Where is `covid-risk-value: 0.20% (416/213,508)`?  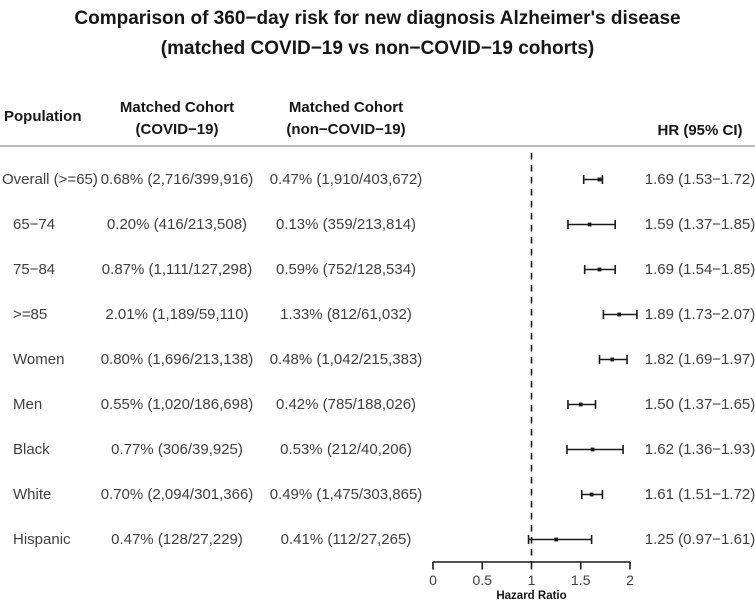
covid-risk-value: 0.20% (416/213,508) is located at coordinates (177, 224).